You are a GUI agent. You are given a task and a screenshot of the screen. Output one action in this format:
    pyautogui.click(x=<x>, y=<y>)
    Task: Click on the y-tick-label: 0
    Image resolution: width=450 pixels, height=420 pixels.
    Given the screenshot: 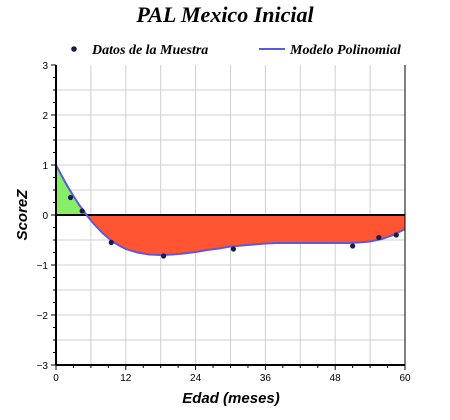 What is the action you would take?
    pyautogui.click(x=45, y=216)
    